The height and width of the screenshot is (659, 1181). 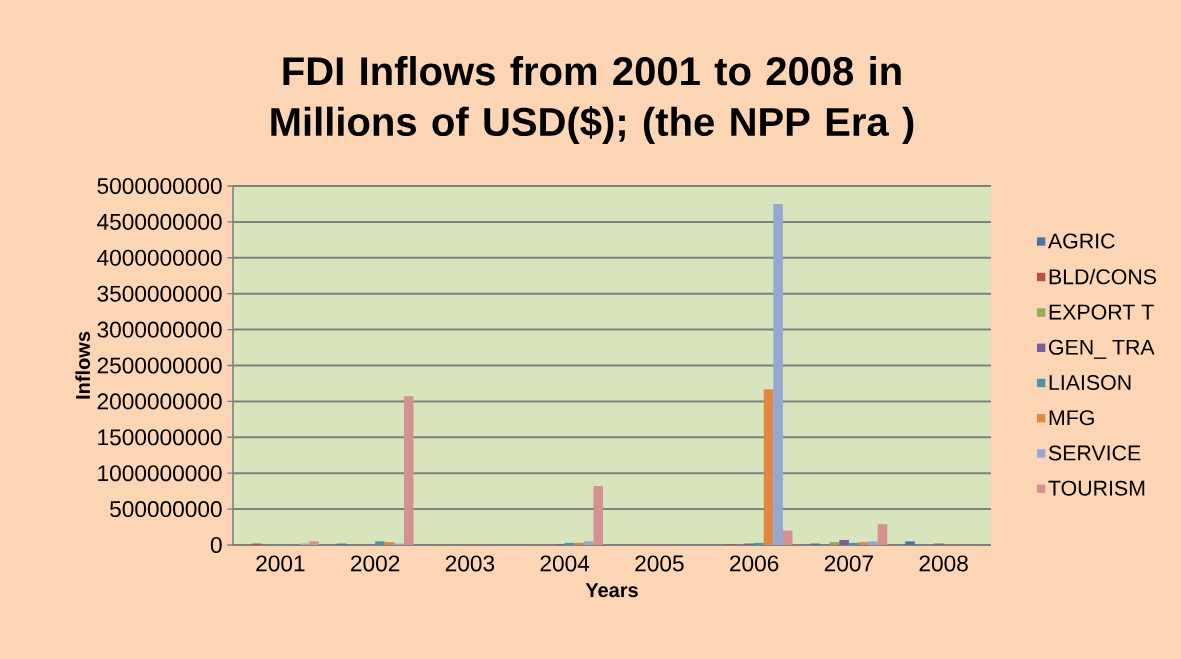 I want to click on legend-label: BLD/CONS, so click(x=1103, y=276).